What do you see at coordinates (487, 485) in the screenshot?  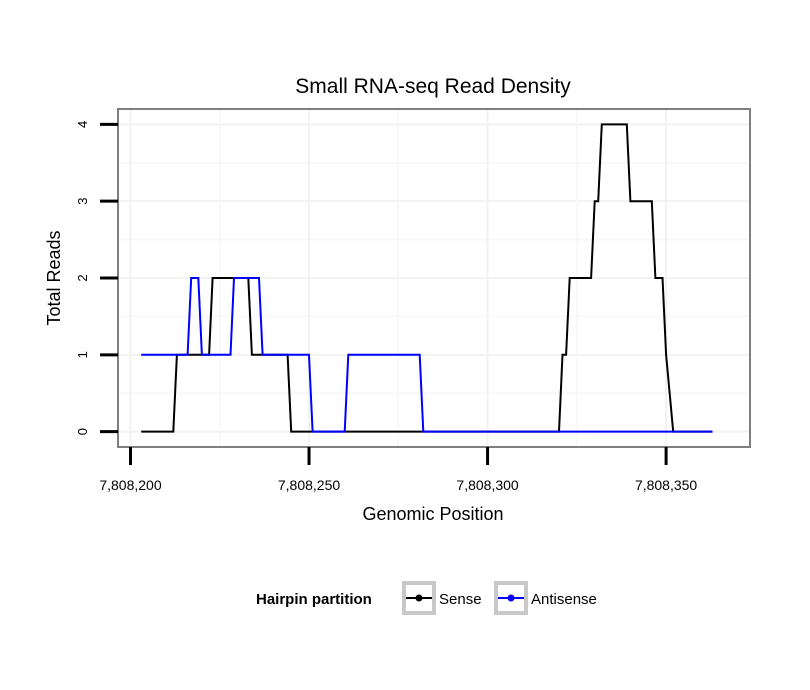 I see `x-tick-label: 7,808,300` at bounding box center [487, 485].